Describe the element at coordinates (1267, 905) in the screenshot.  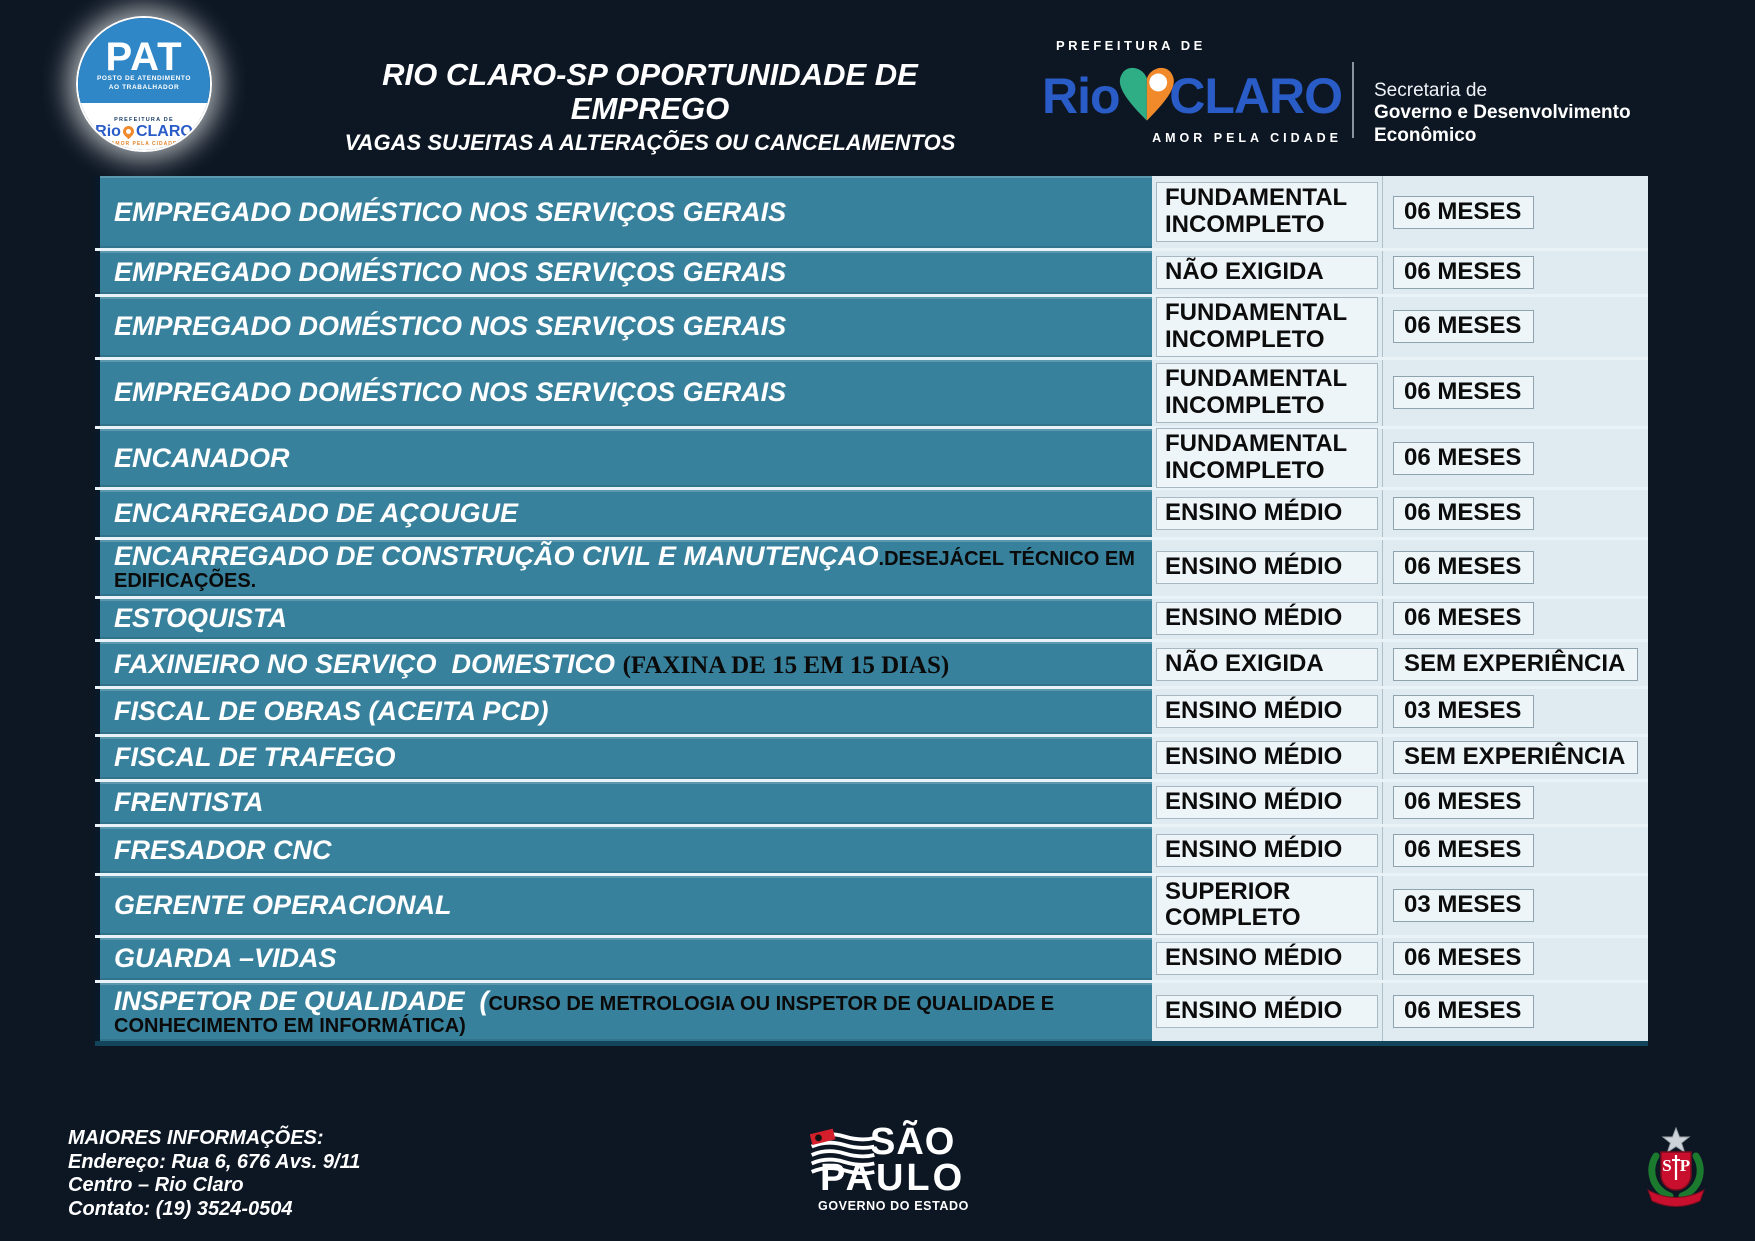
I see `education-value: SUPERIOR COMPLETO` at that location.